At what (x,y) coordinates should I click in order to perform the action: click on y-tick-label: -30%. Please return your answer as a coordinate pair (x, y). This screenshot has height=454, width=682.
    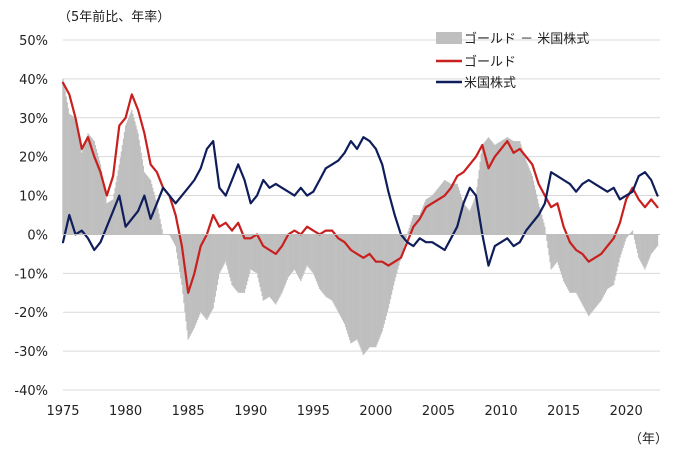
    Looking at the image, I should click on (31, 352).